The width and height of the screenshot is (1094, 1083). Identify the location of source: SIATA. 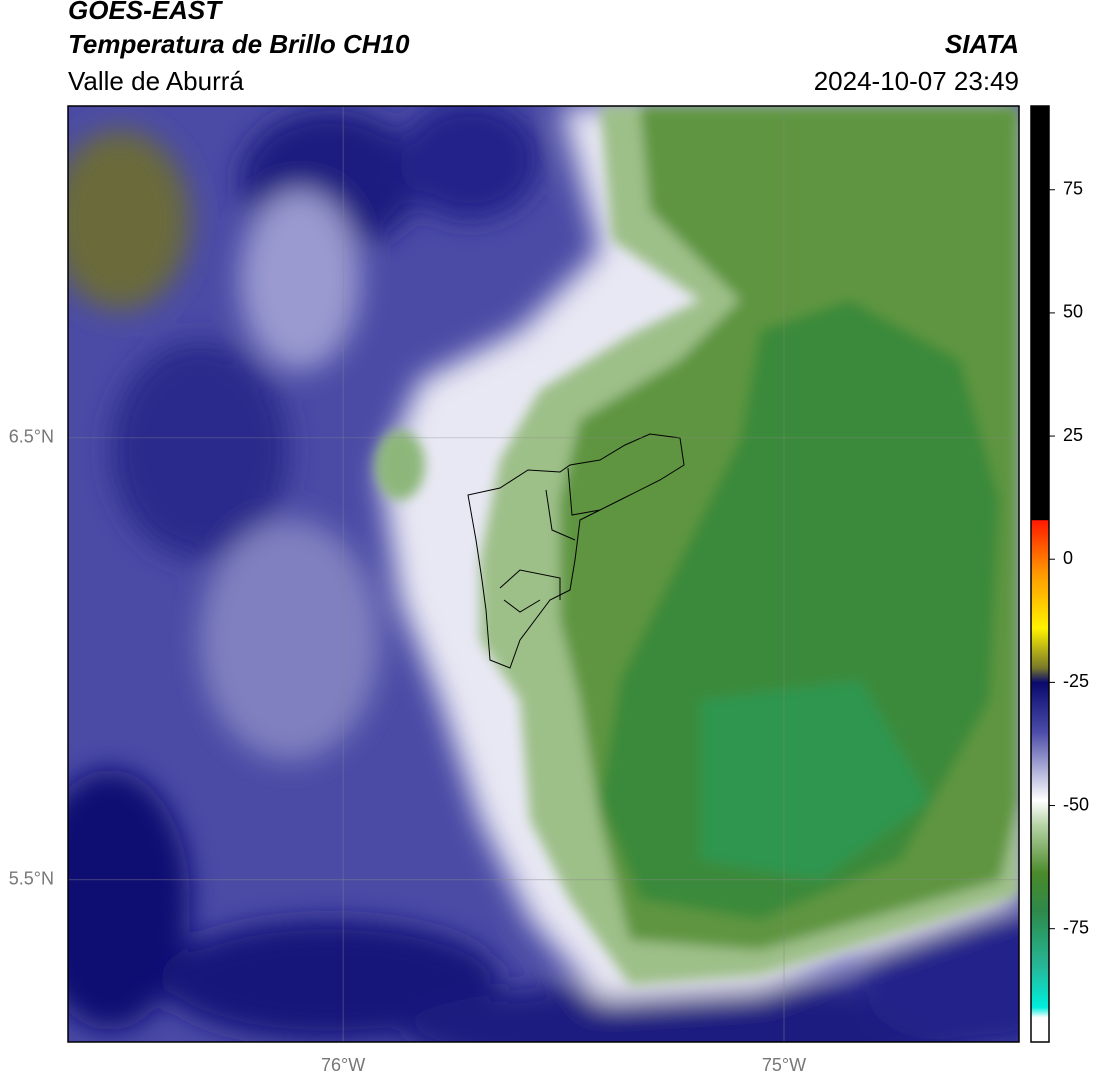
(982, 44).